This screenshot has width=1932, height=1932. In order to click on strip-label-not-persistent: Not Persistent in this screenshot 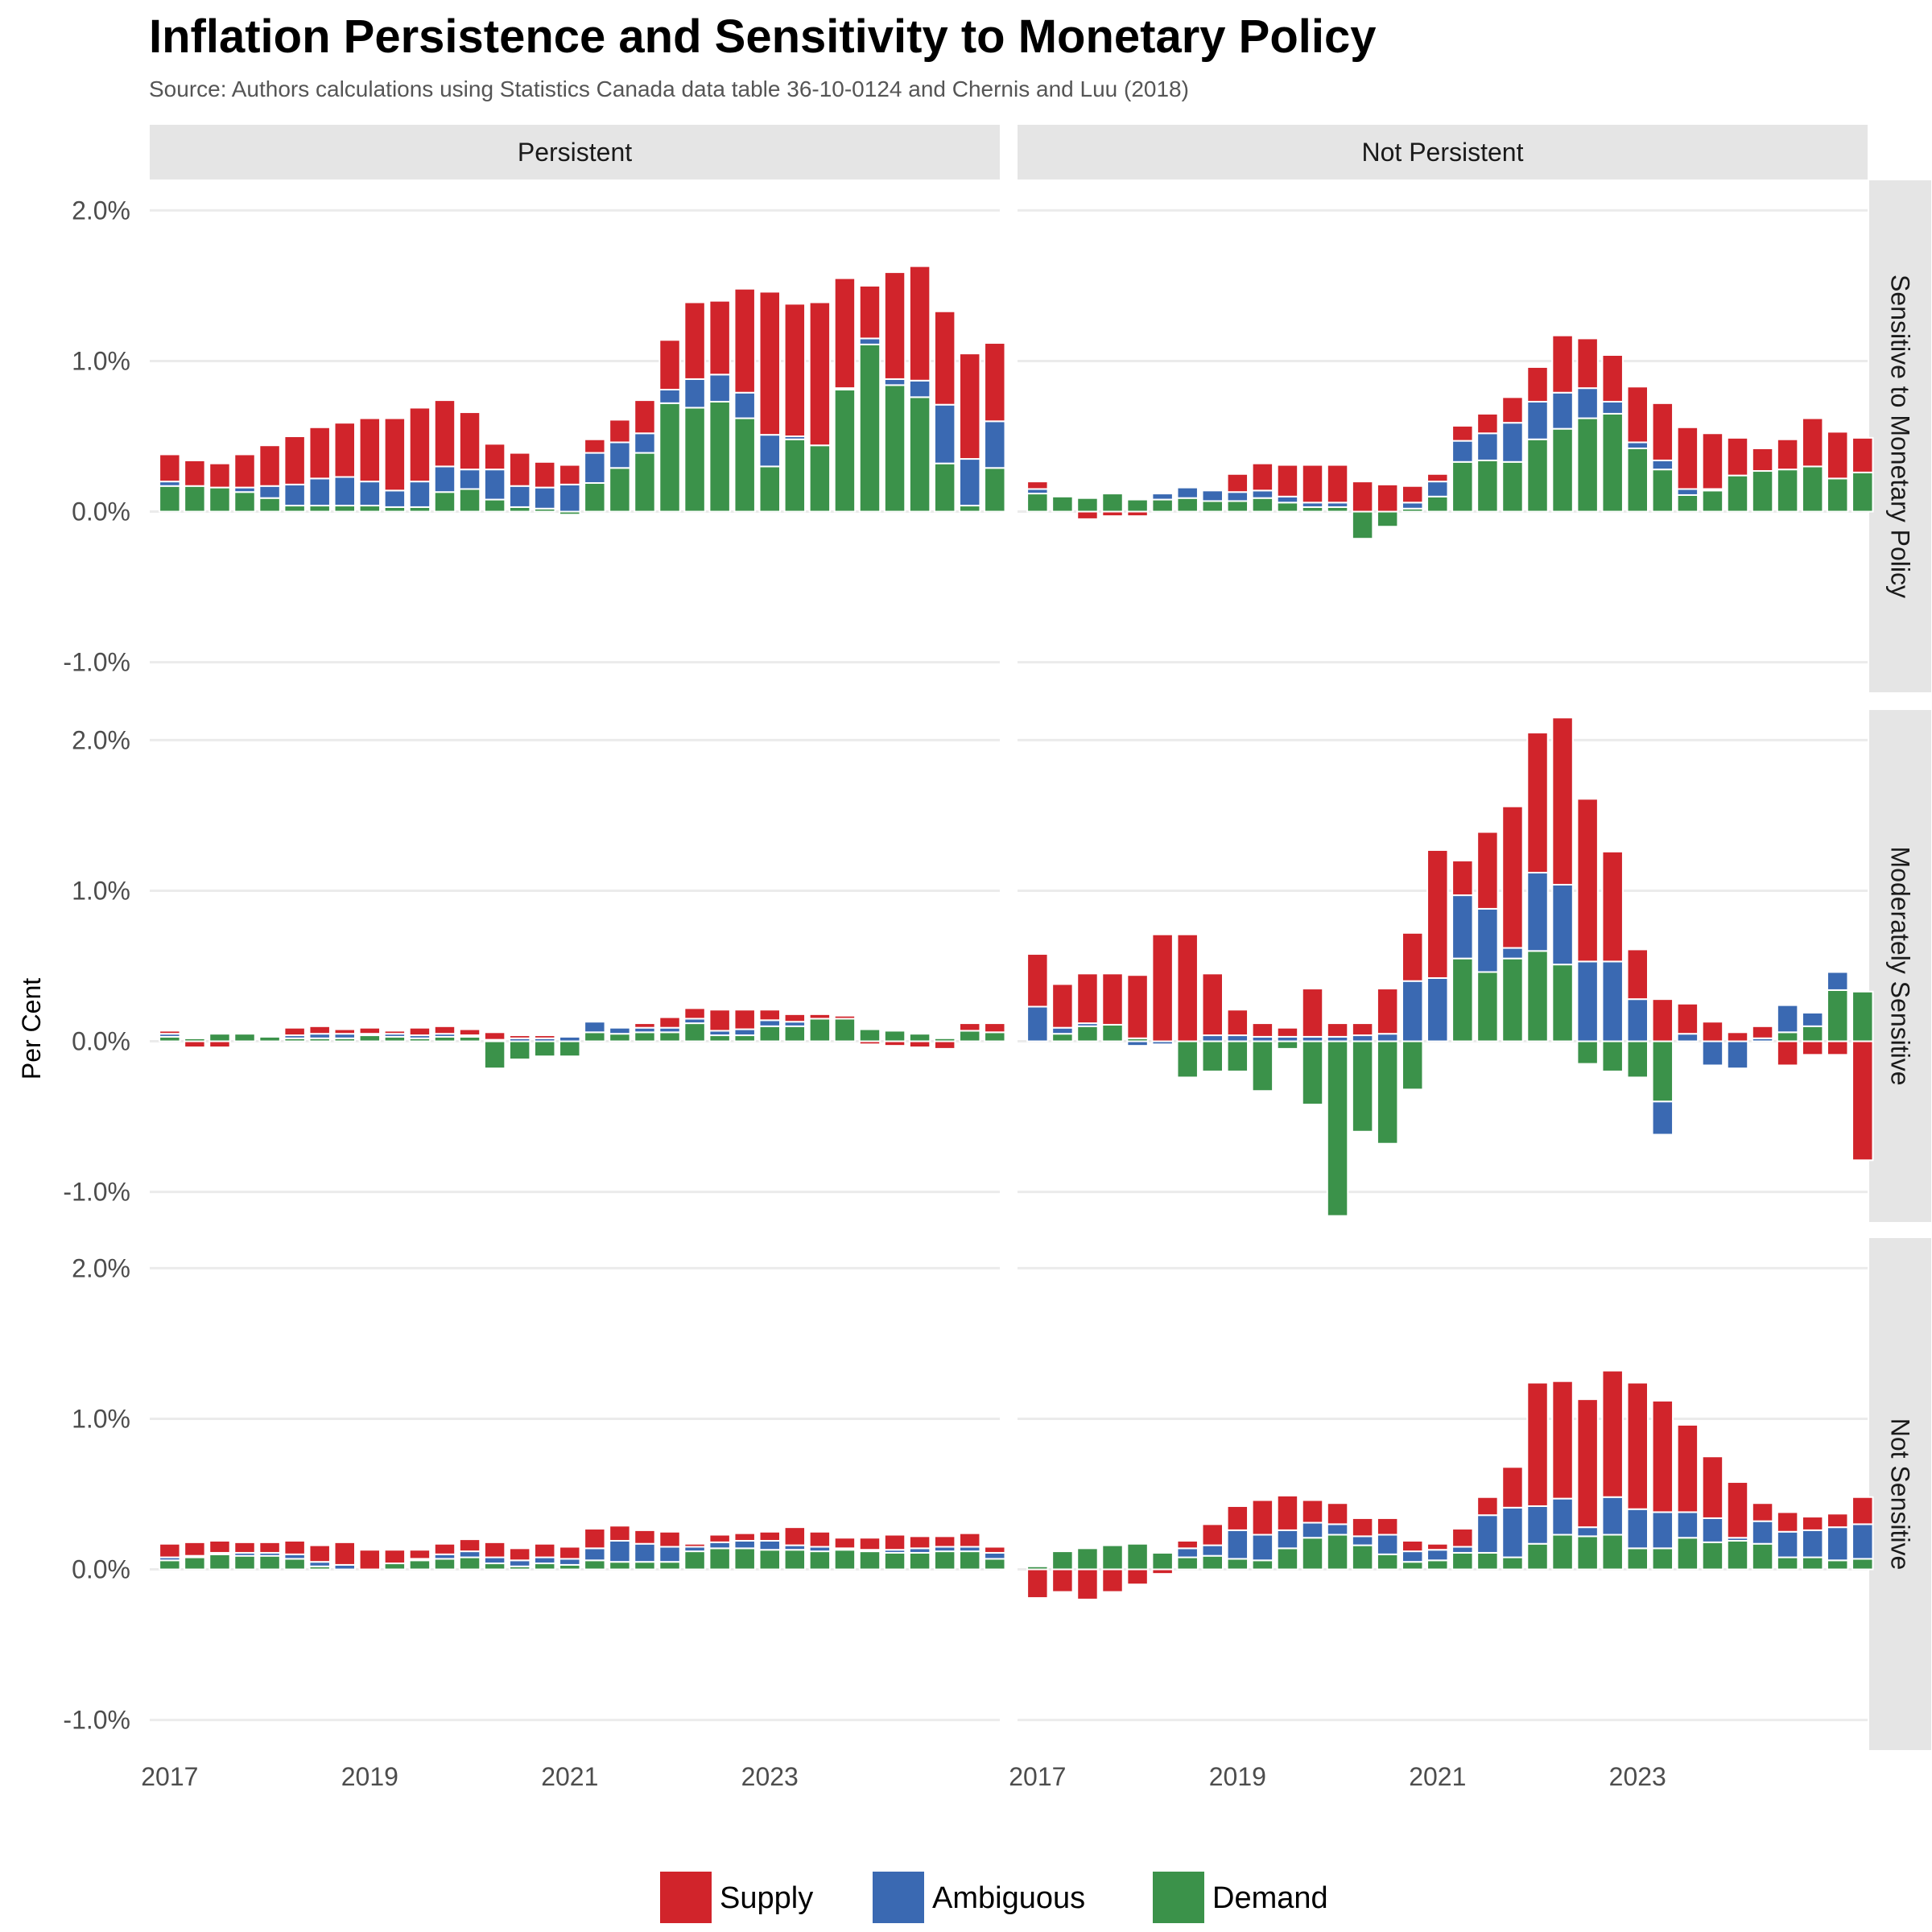, I will do `click(1443, 152)`.